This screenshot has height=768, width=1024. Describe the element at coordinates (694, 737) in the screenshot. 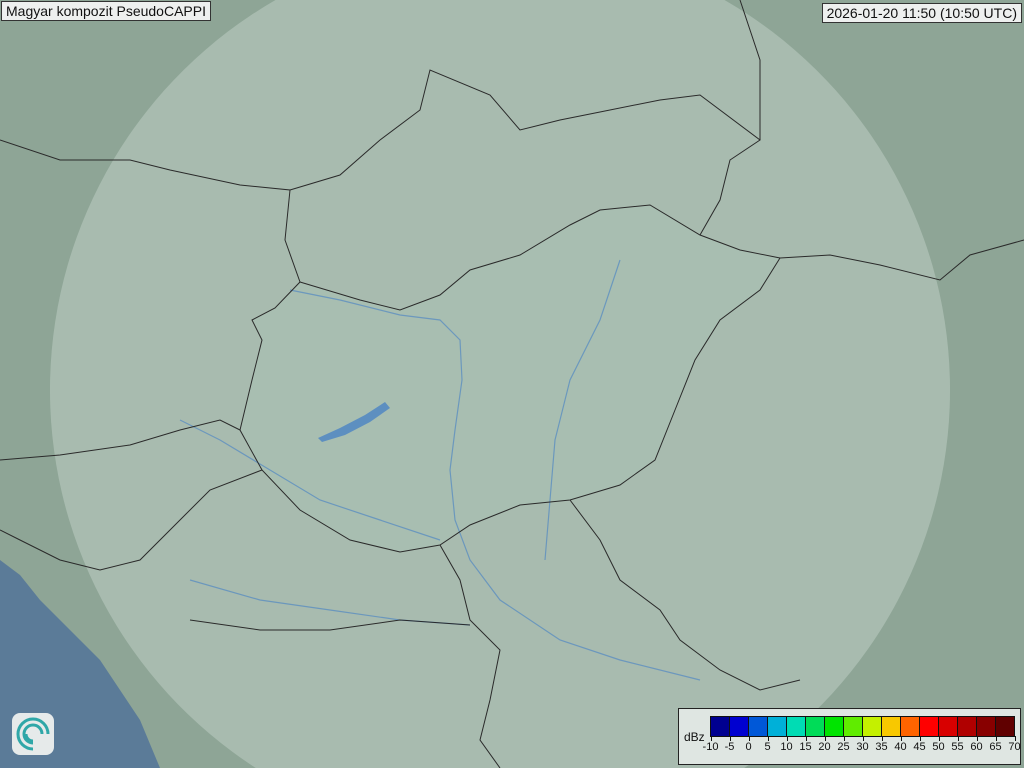

I see `legend-unit: dBz` at that location.